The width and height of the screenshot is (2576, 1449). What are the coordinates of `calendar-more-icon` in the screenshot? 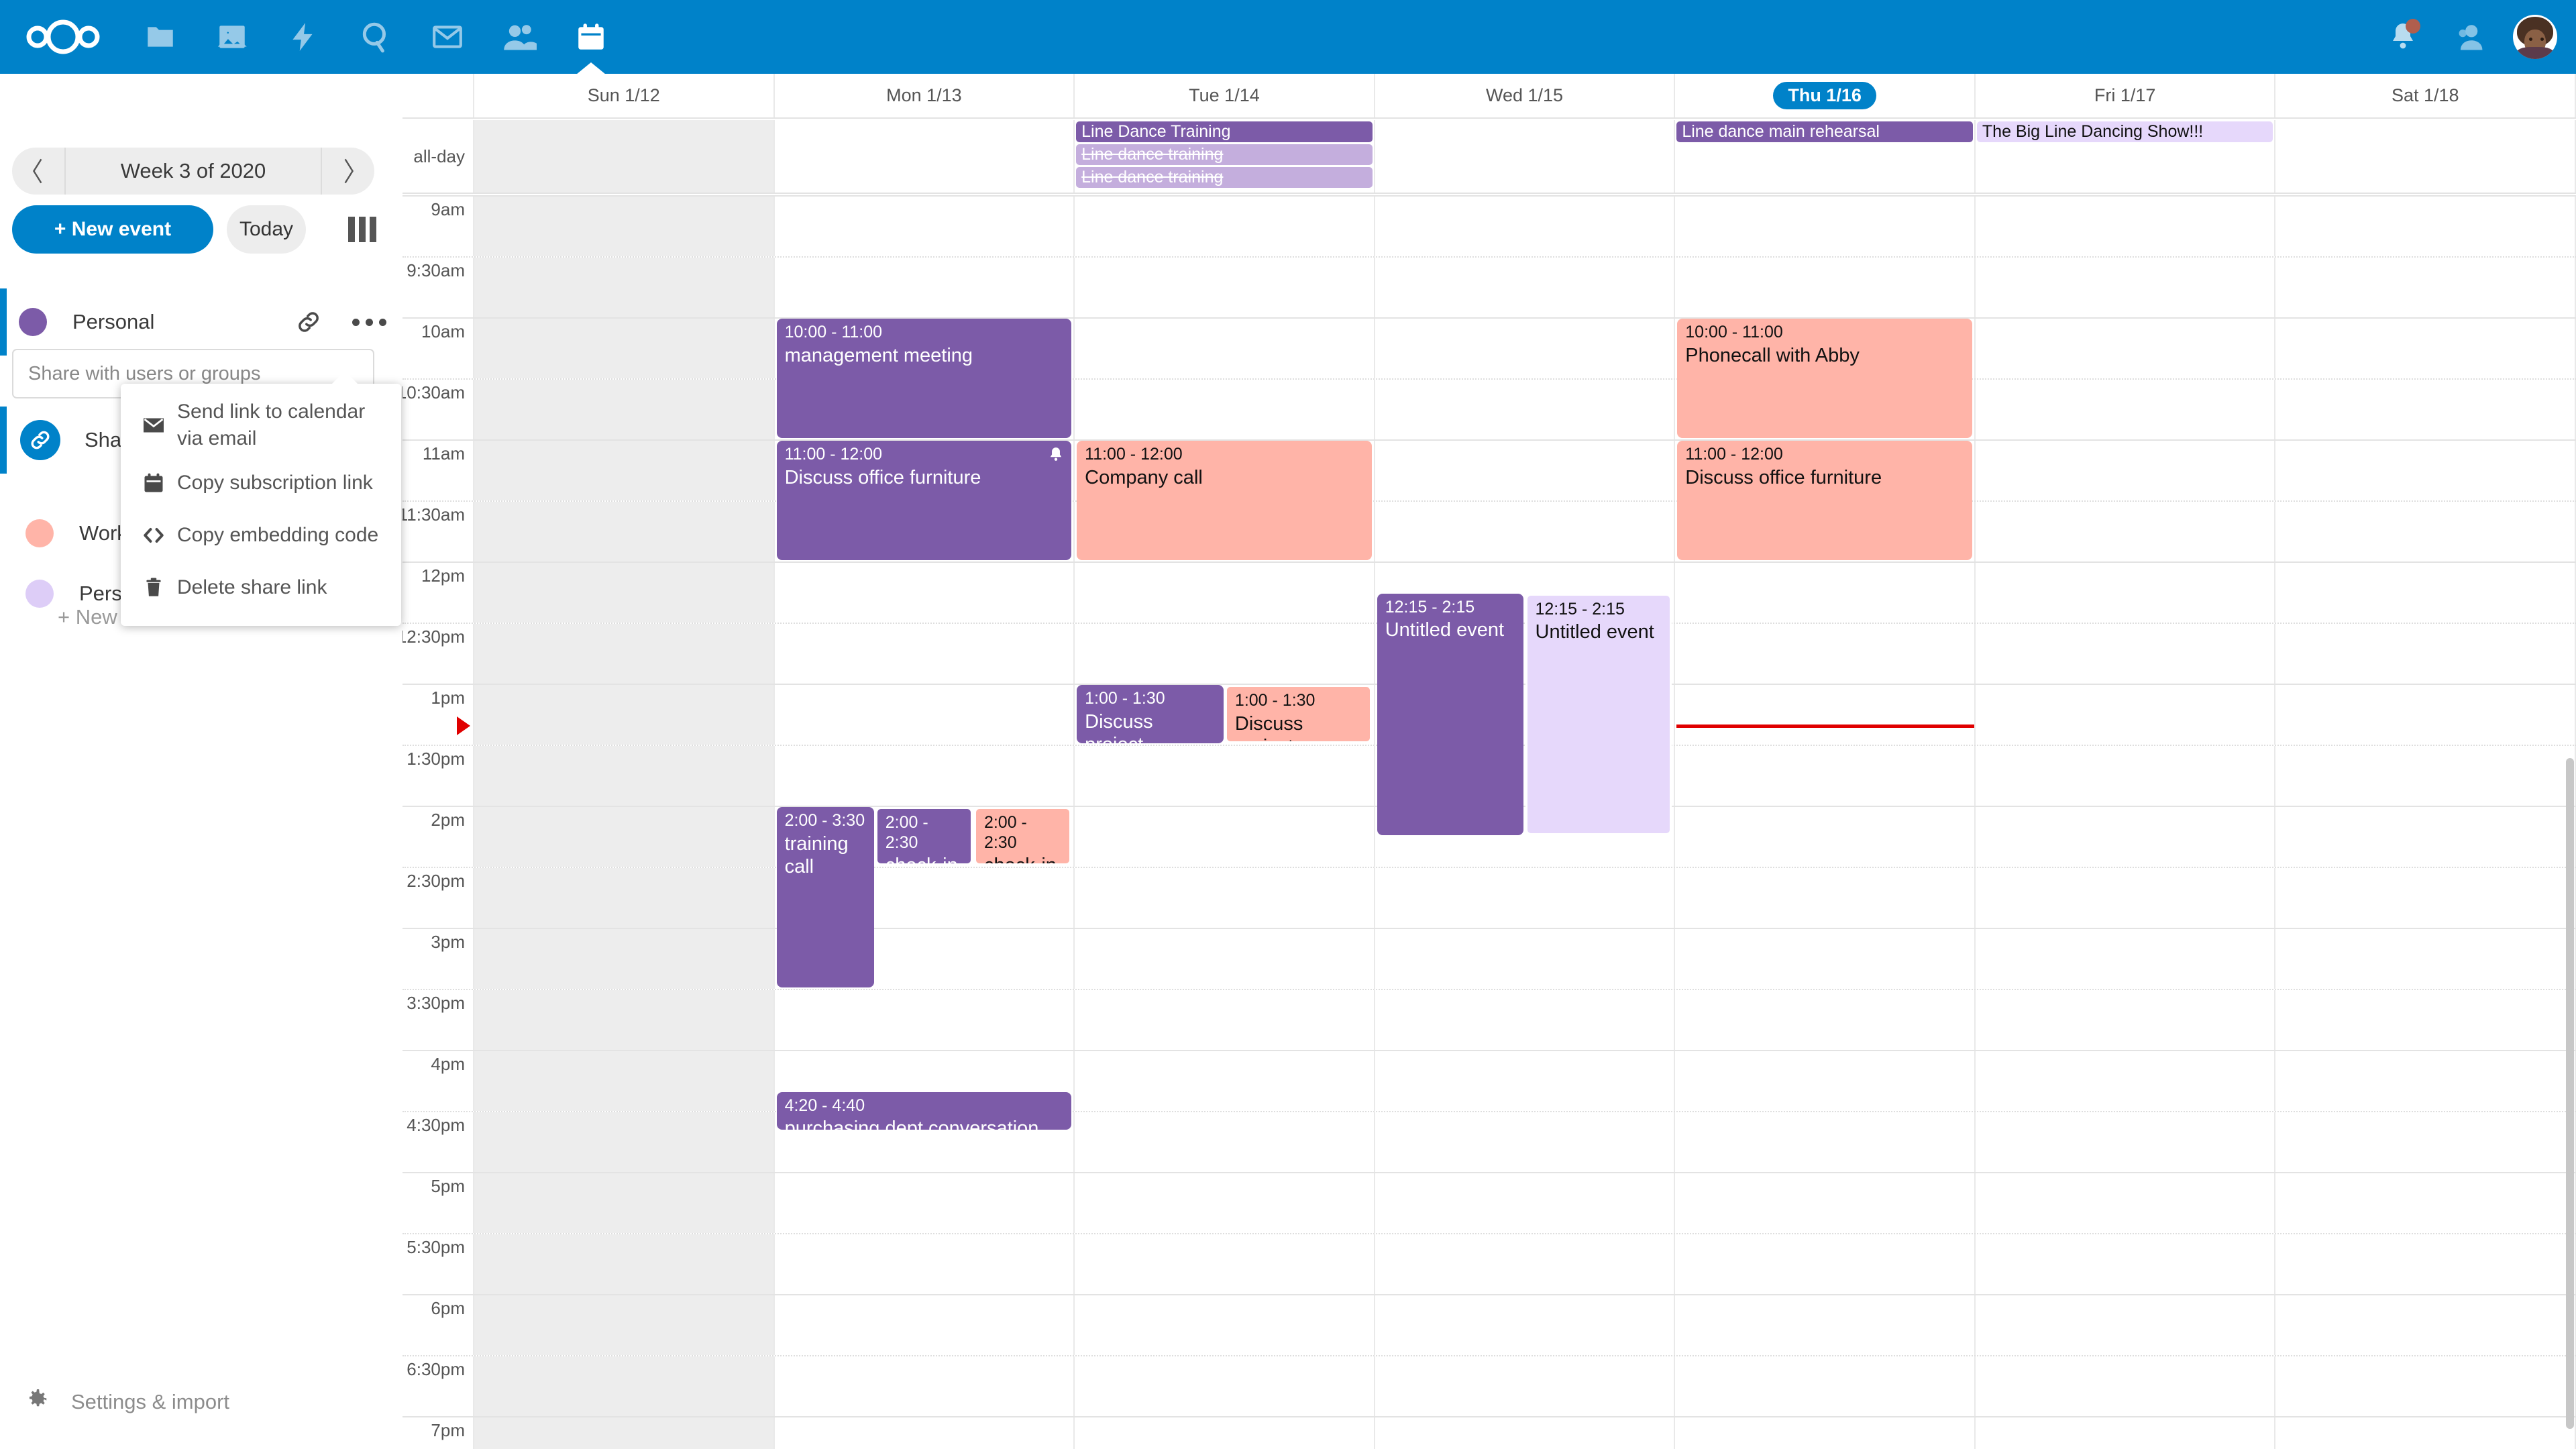 It's located at (368, 322).